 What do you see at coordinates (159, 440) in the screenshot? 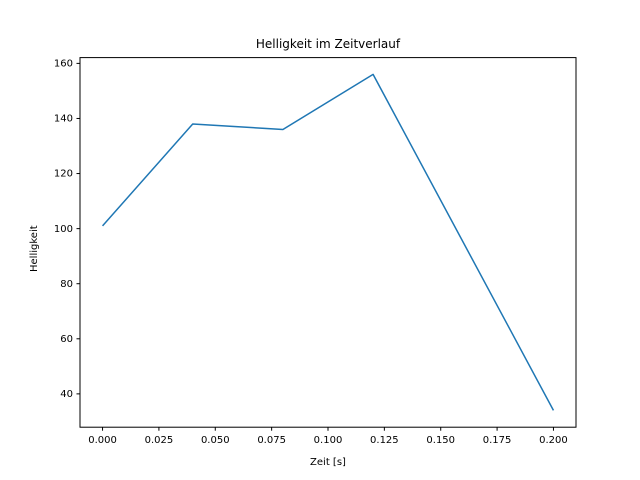
I see `x-axis-tick-label: 0.025` at bounding box center [159, 440].